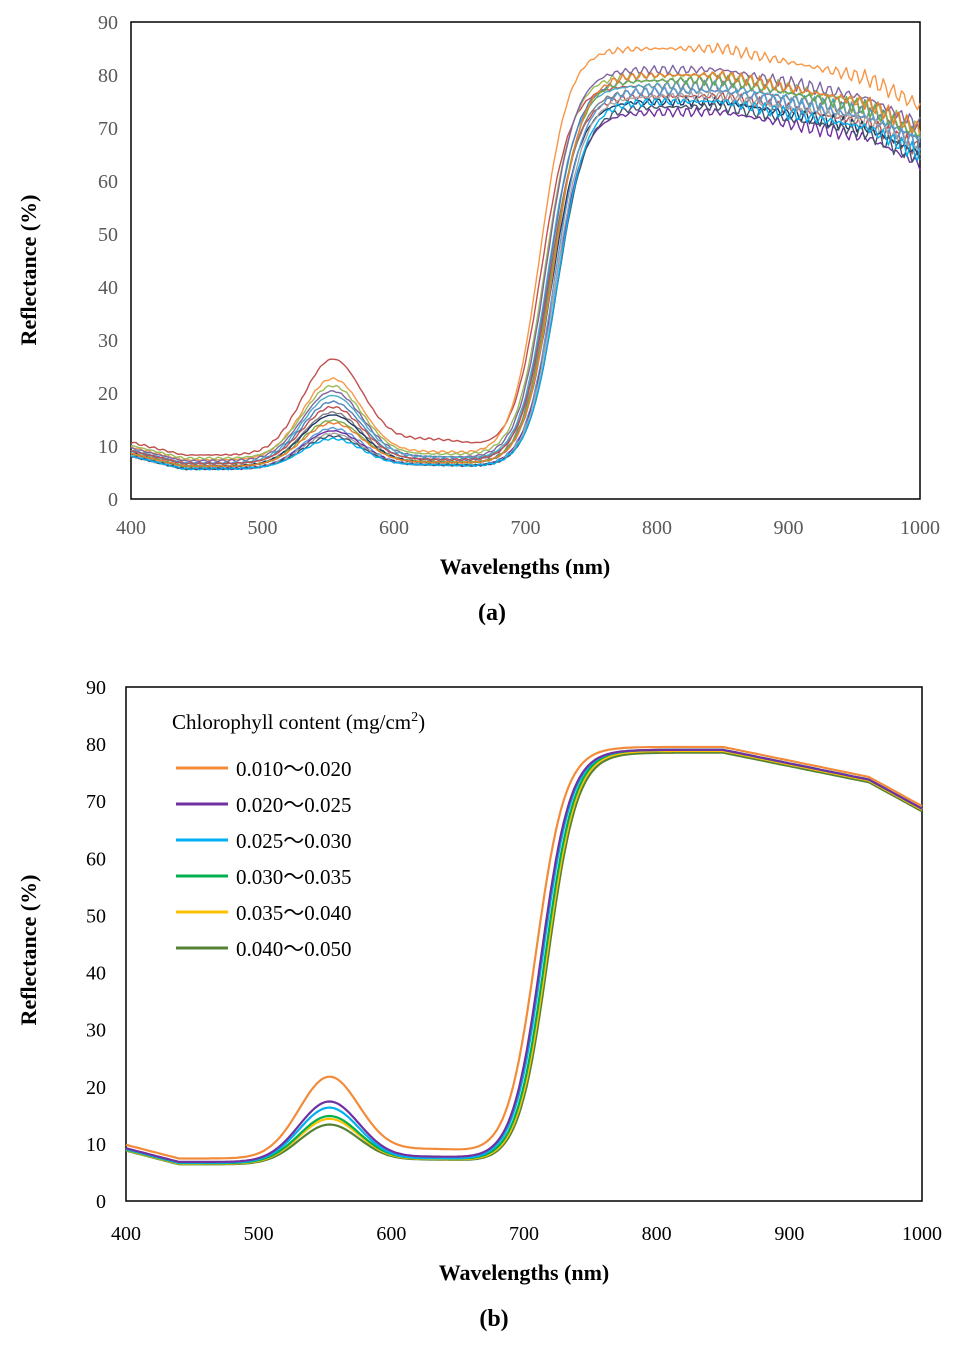  Describe the element at coordinates (28, 950) in the screenshot. I see `panel-b-ylabel: Reflectance (%)` at that location.